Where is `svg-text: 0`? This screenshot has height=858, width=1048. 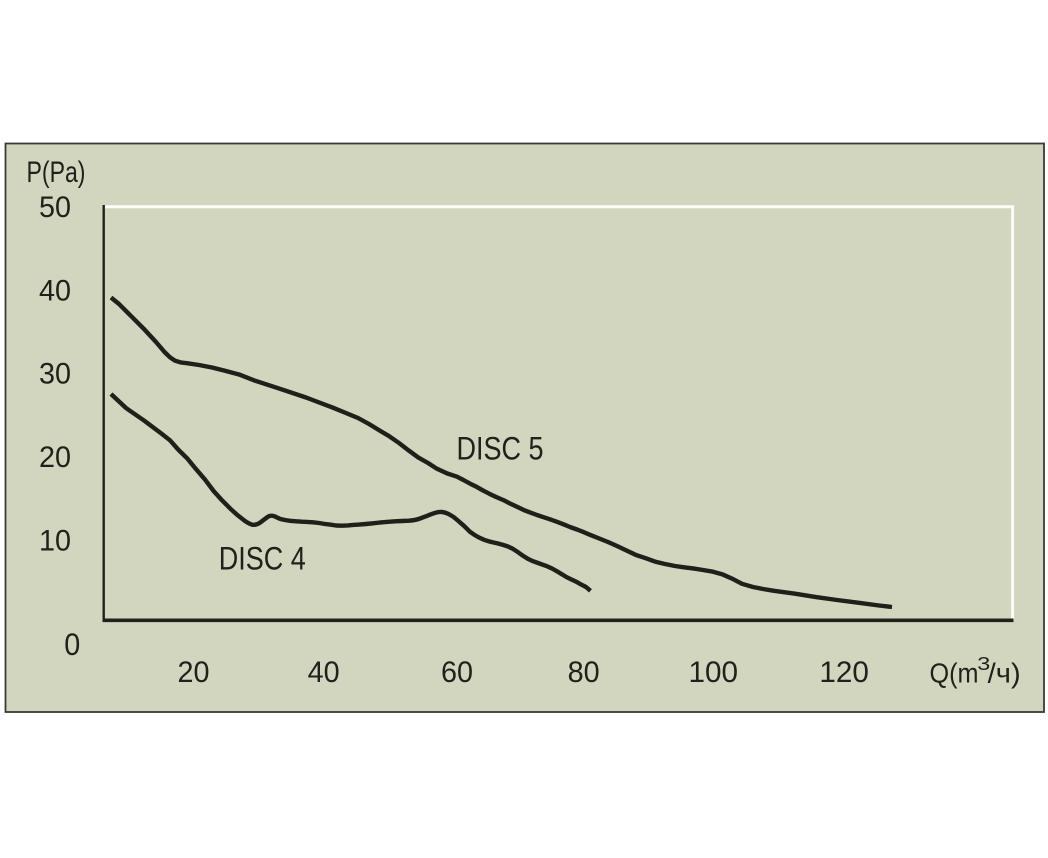
svg-text: 0 is located at coordinates (72, 644).